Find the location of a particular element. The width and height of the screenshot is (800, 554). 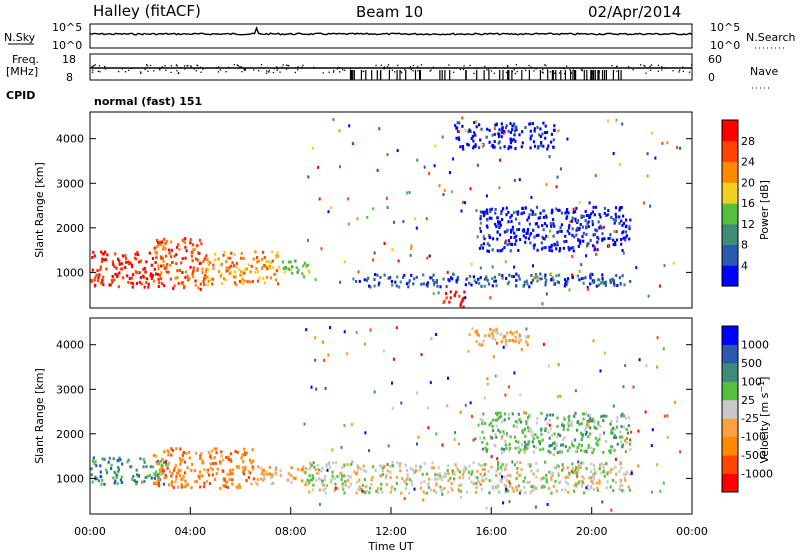

colorbar-segment is located at coordinates (730, 214).